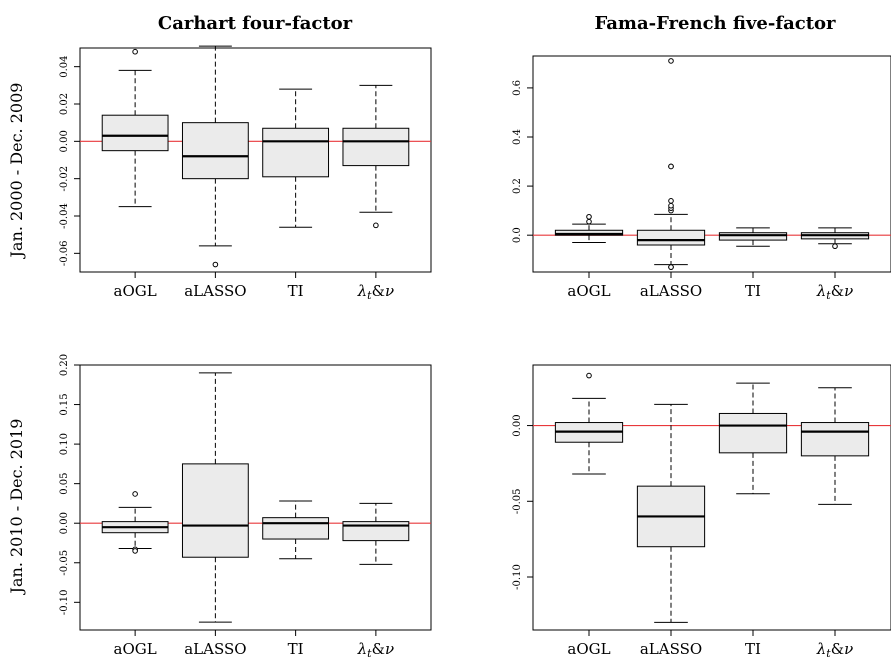  I want to click on y-tick-label: -0.04, so click(64, 216).